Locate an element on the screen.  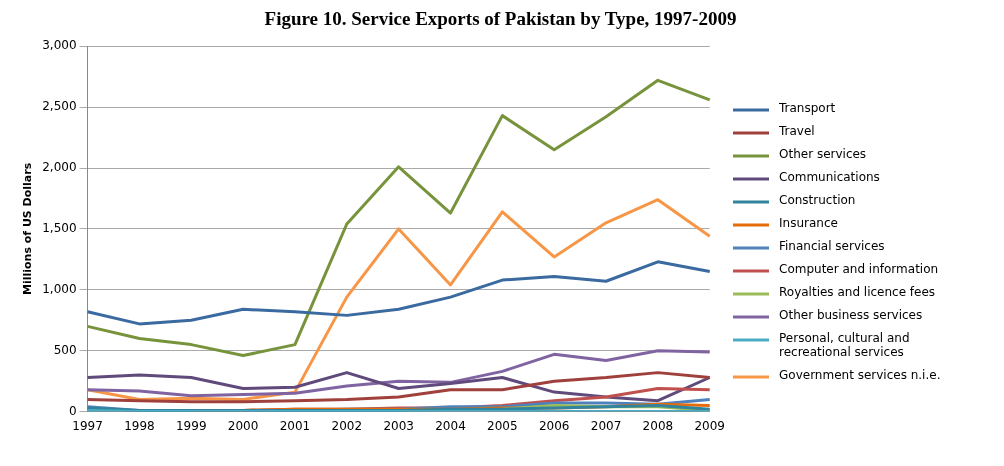
x-tick-label: 2000 is located at coordinates (243, 425).